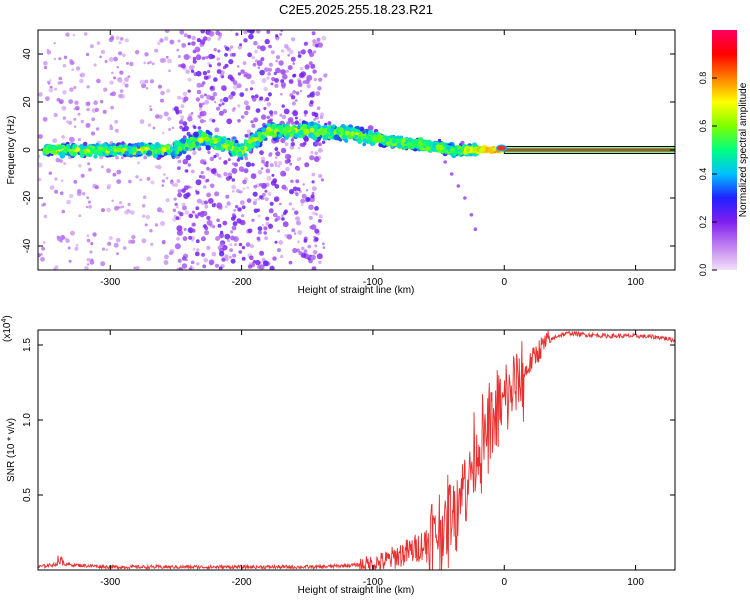  Describe the element at coordinates (589, 150) in the screenshot. I see `tonal-line-core` at that location.